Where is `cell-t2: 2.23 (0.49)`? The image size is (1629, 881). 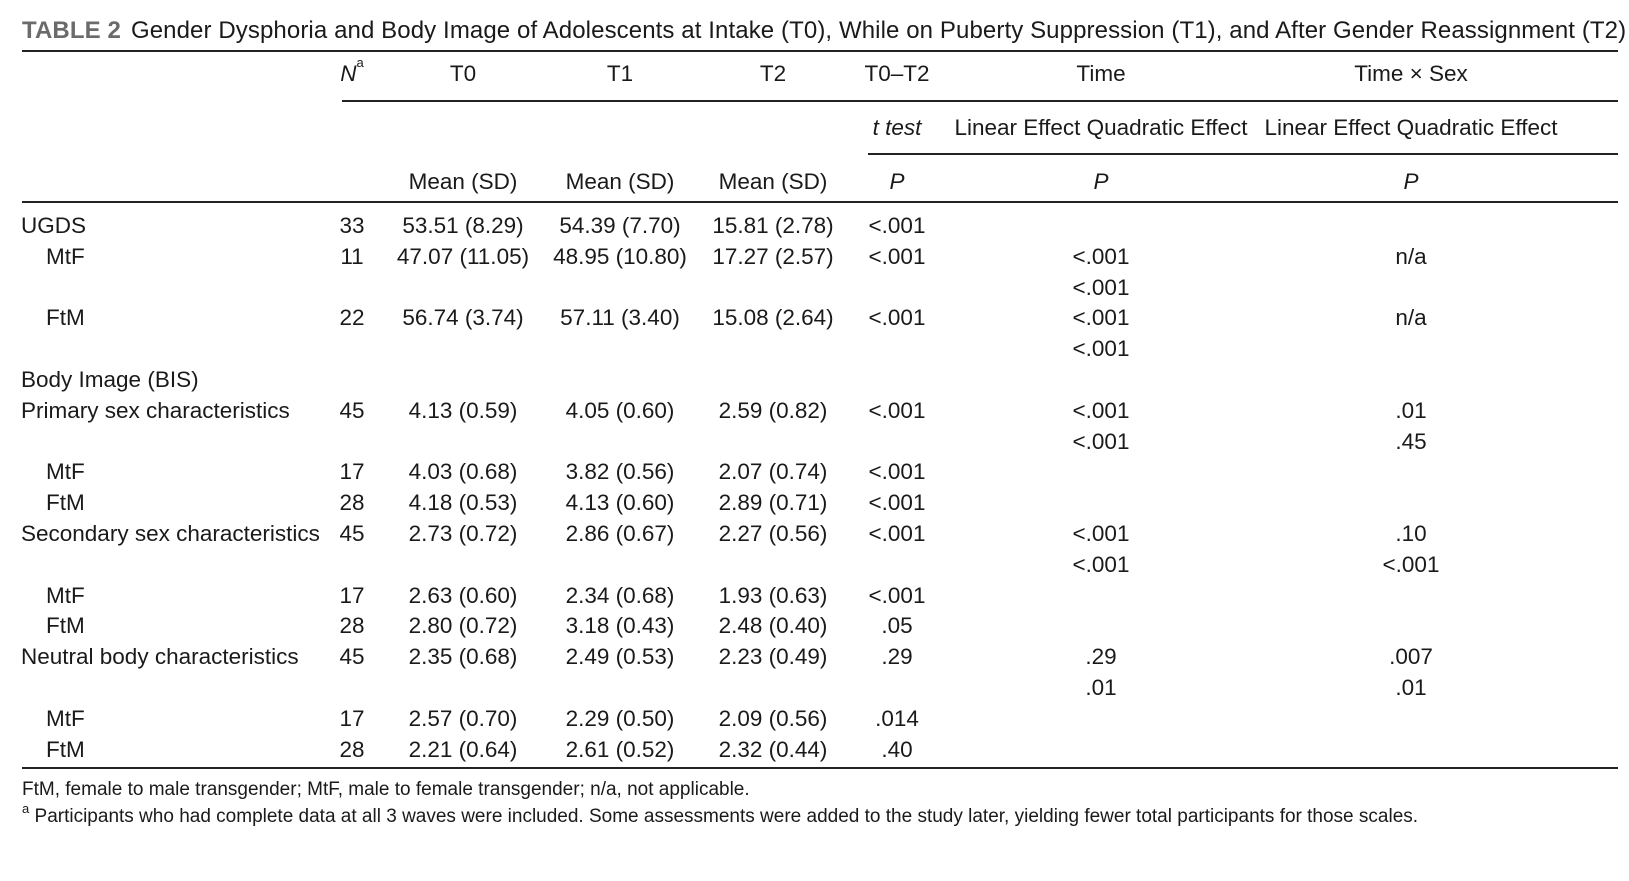 cell-t2: 2.23 (0.49) is located at coordinates (773, 657).